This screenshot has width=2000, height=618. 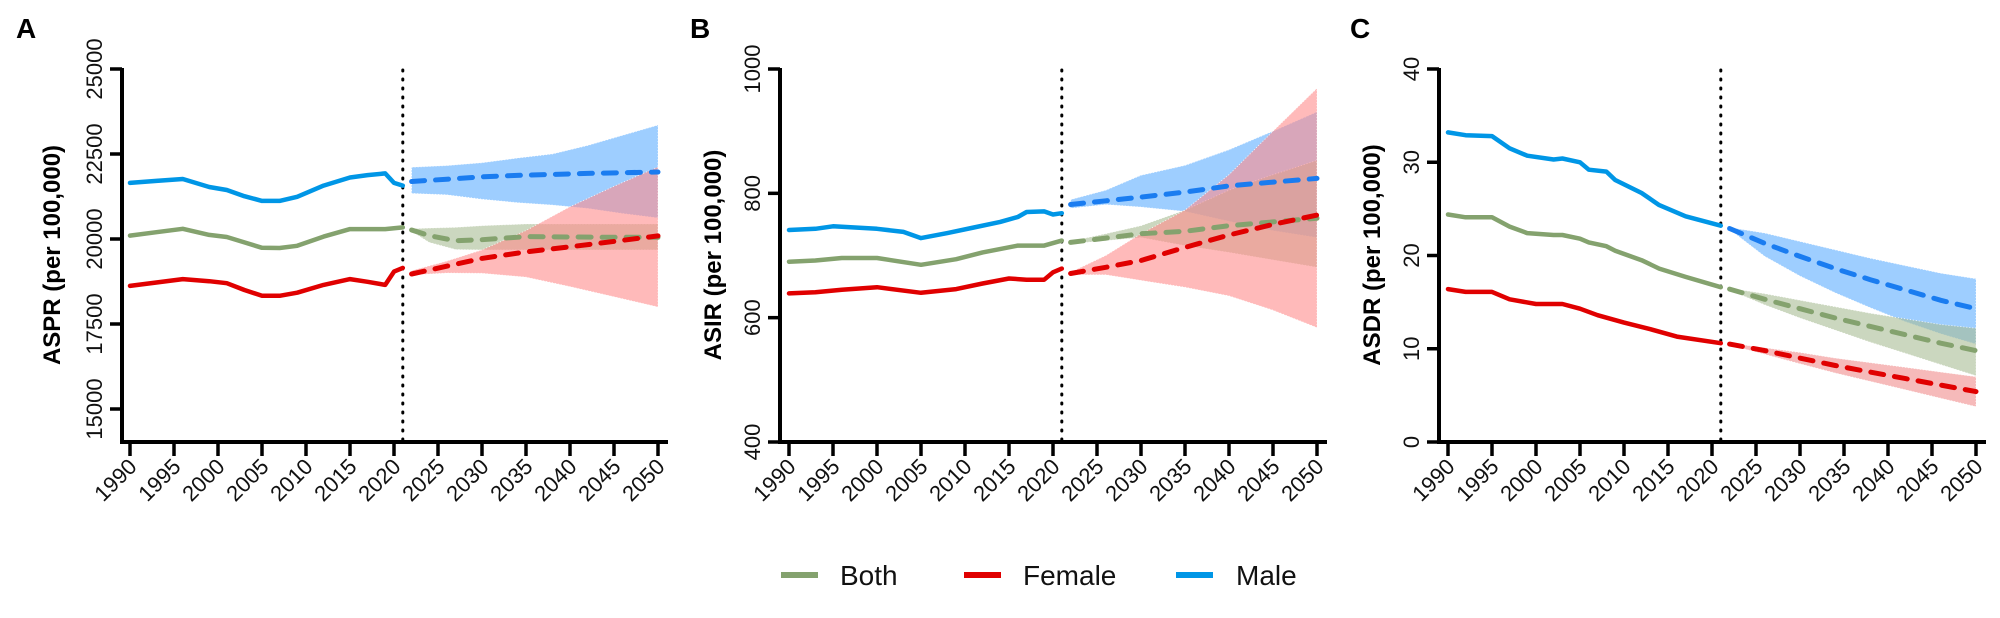 I want to click on y-axis-title: ASDR (per 100,000), so click(x=1372, y=254).